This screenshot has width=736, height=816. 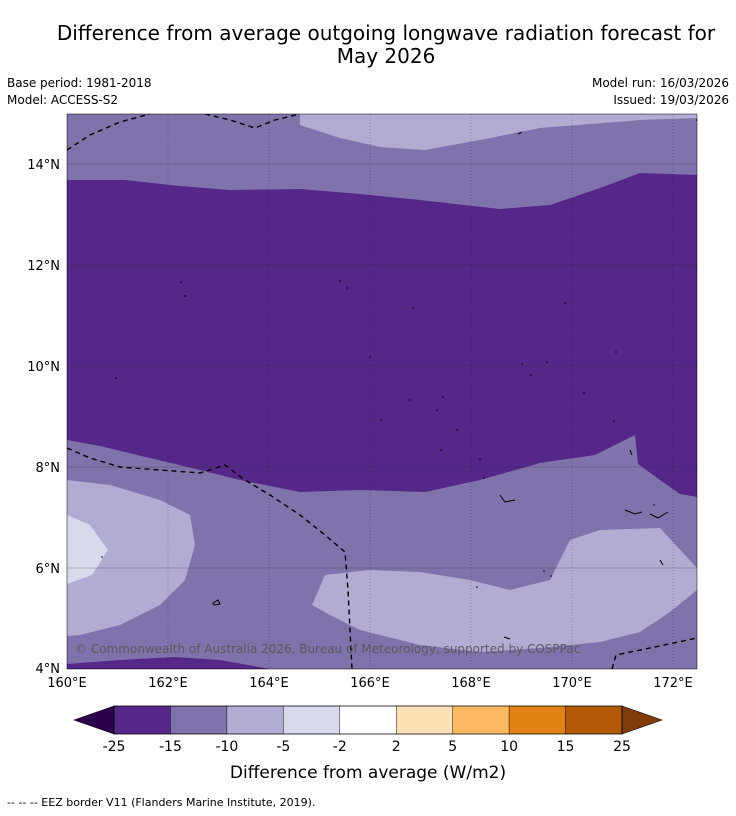 What do you see at coordinates (386, 56) in the screenshot?
I see `title-line-2: May 2026` at bounding box center [386, 56].